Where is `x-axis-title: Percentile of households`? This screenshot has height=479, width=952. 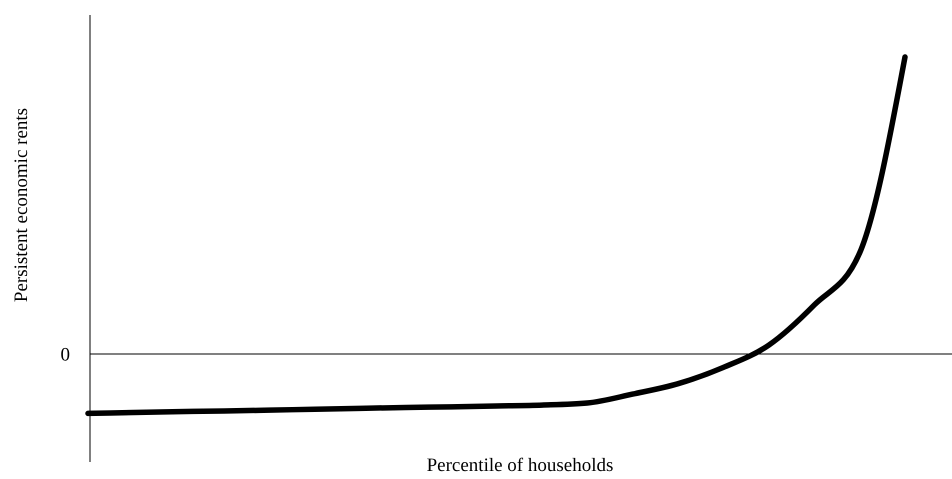
x-axis-title: Percentile of households is located at coordinates (520, 465).